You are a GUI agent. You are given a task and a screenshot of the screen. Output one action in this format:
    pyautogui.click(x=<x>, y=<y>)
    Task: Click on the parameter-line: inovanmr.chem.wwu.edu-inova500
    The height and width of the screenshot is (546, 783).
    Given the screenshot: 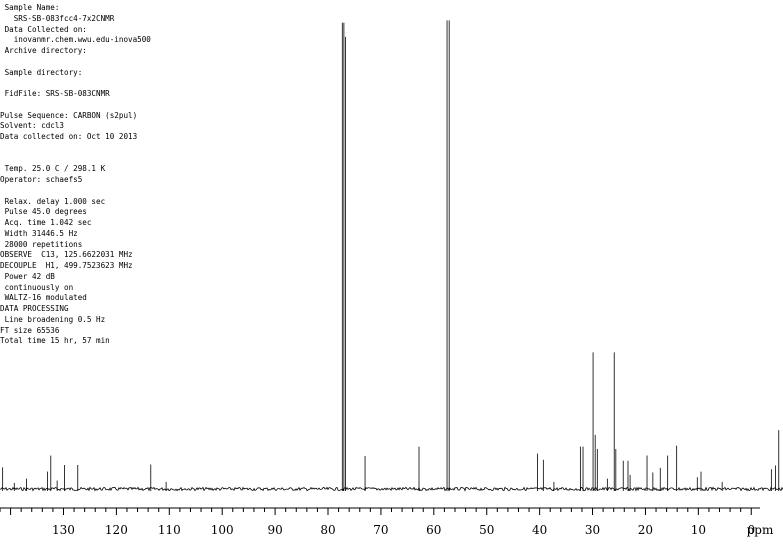 What is the action you would take?
    pyautogui.click(x=75, y=40)
    